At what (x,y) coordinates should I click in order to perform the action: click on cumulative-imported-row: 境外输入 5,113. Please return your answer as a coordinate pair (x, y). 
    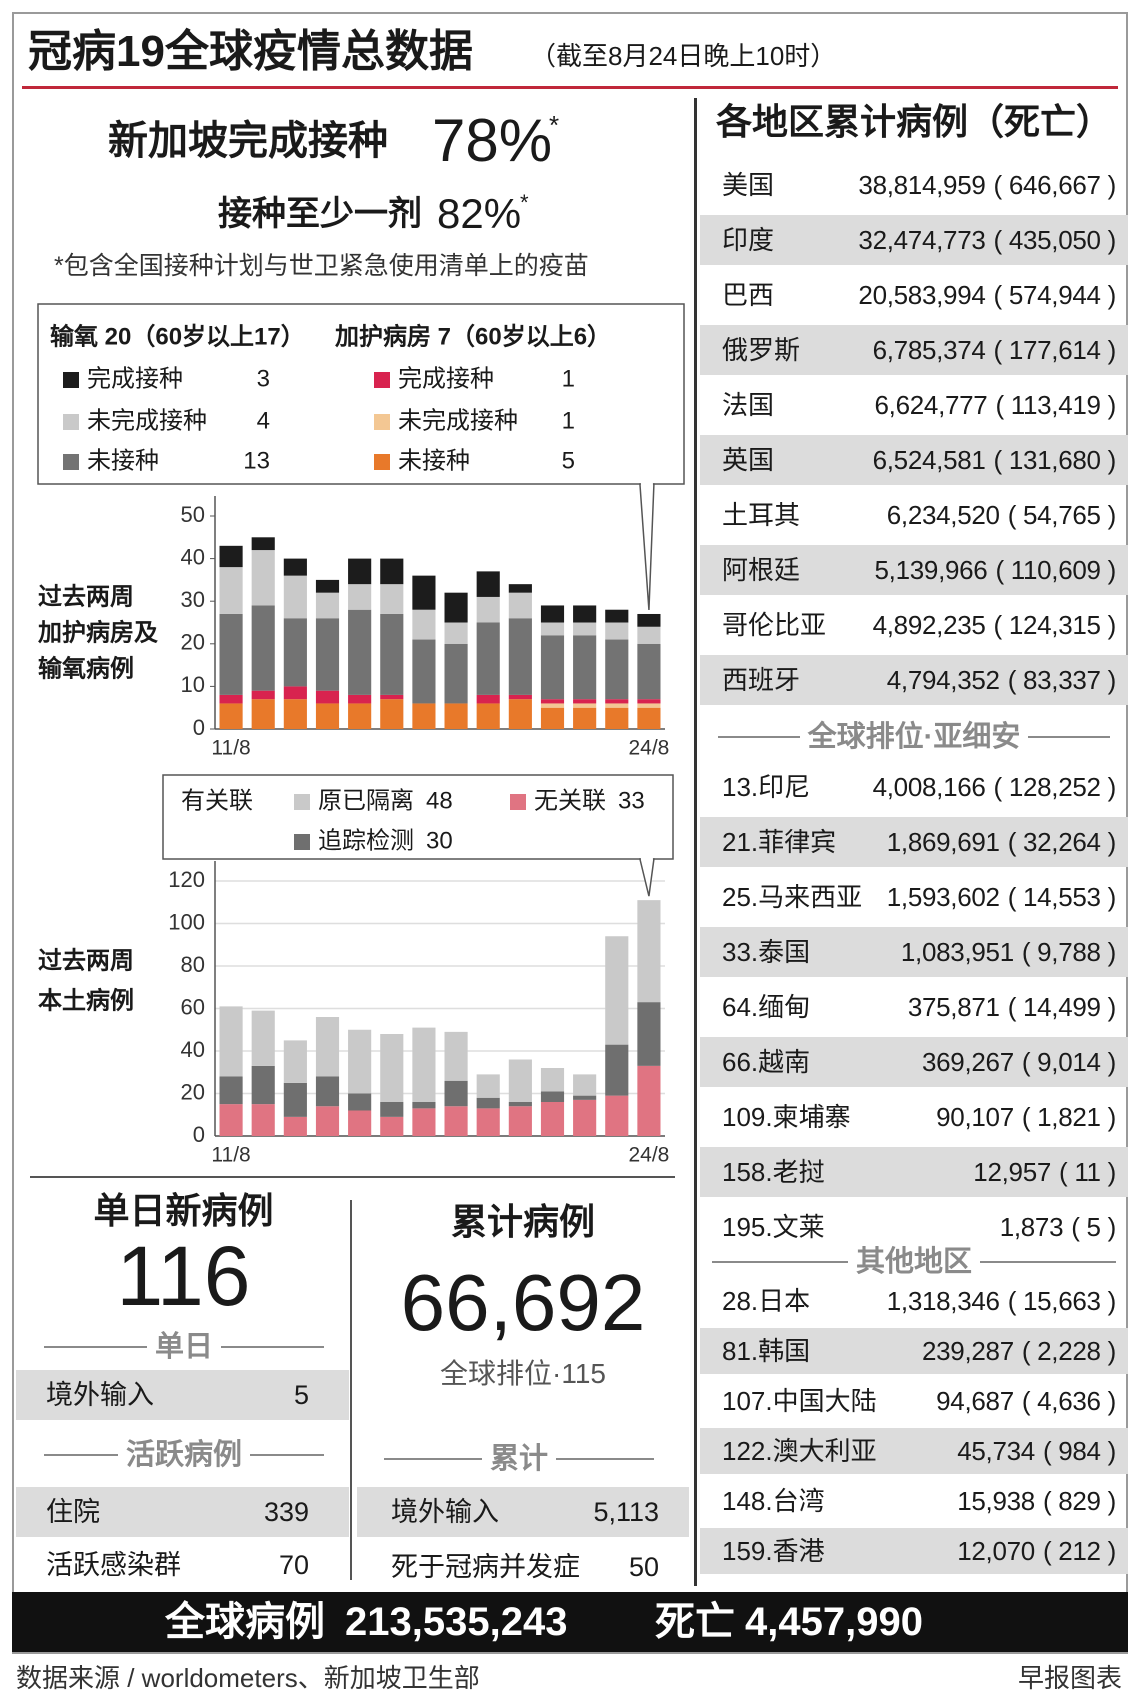
    Looking at the image, I should click on (523, 1512).